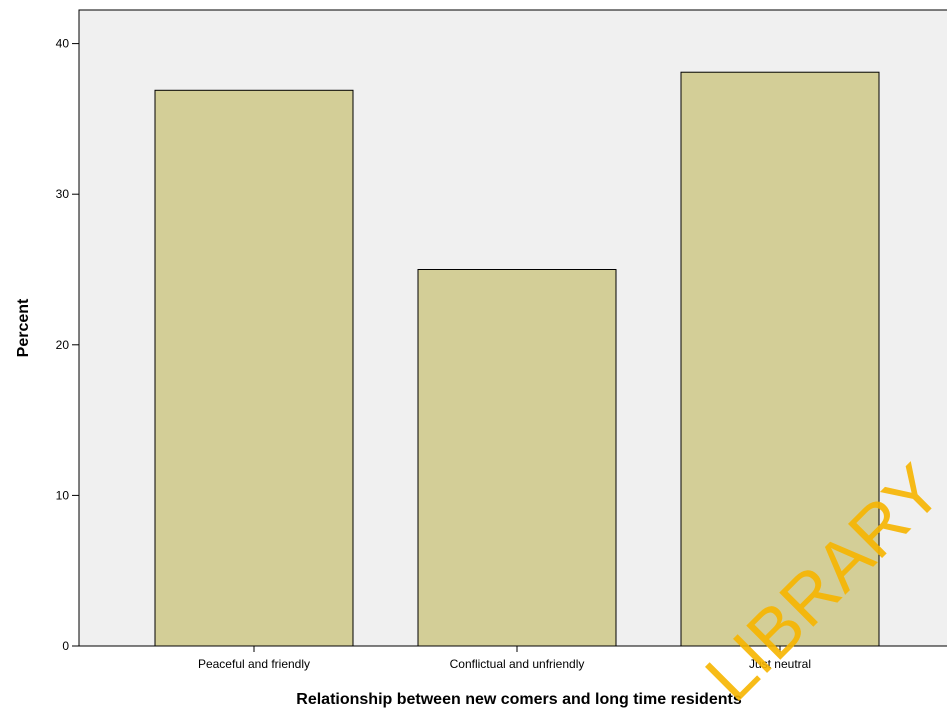 The height and width of the screenshot is (719, 947). What do you see at coordinates (23, 327) in the screenshot?
I see `y-axis-title: Percent` at bounding box center [23, 327].